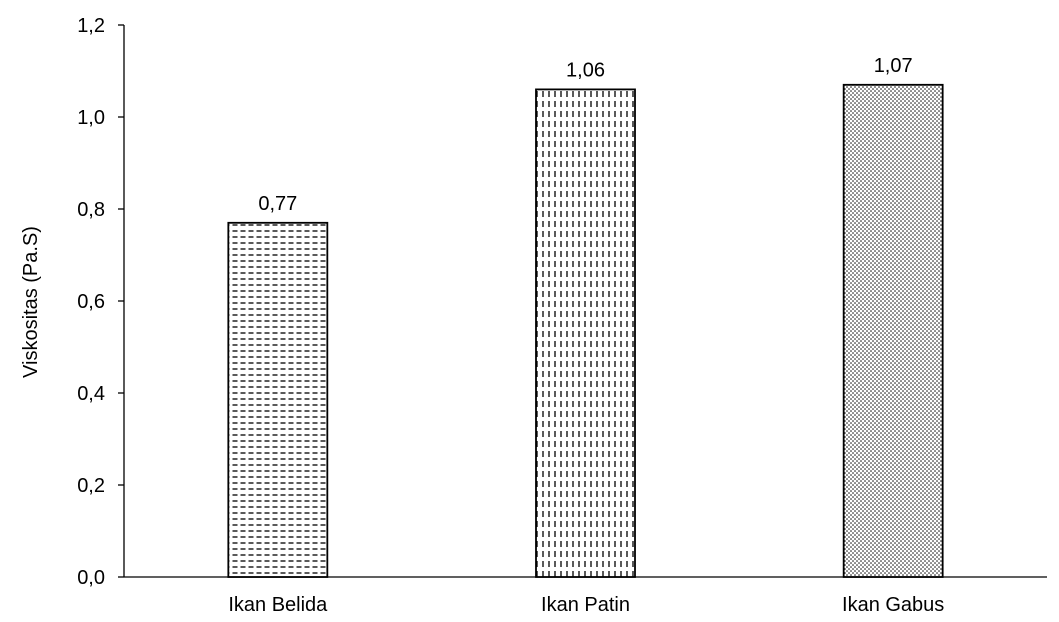  What do you see at coordinates (278, 605) in the screenshot?
I see `x-tick-label: Ikan Belida` at bounding box center [278, 605].